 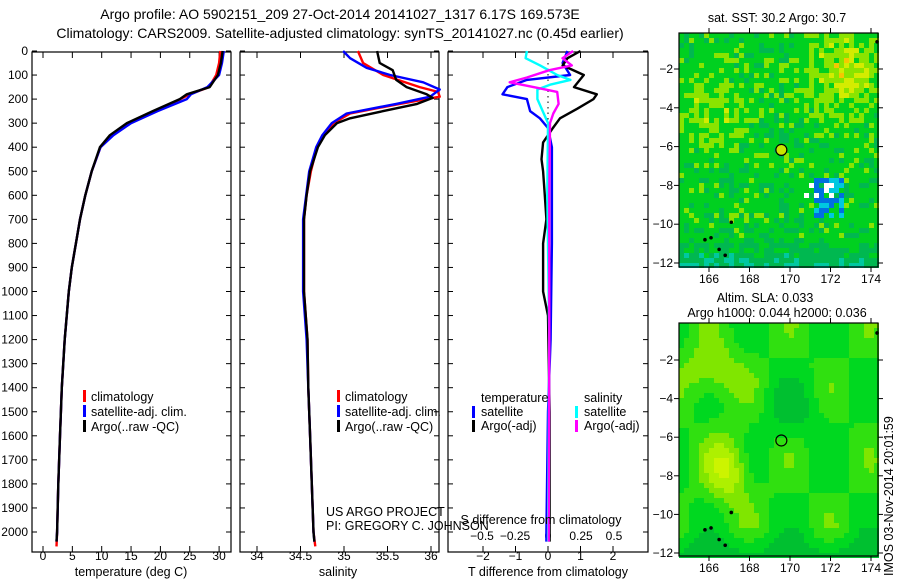 What do you see at coordinates (777, 18) in the screenshot?
I see `sst-map-title: sat. SST: 30.2 Argo: 30.7` at bounding box center [777, 18].